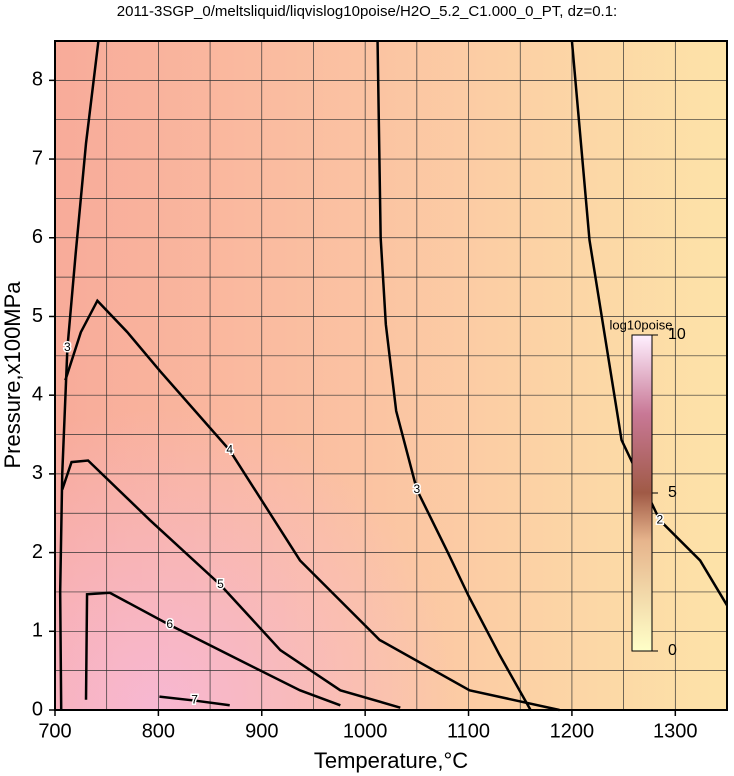 This screenshot has width=734, height=776. What do you see at coordinates (261, 731) in the screenshot?
I see `x-tick-label: 900` at bounding box center [261, 731].